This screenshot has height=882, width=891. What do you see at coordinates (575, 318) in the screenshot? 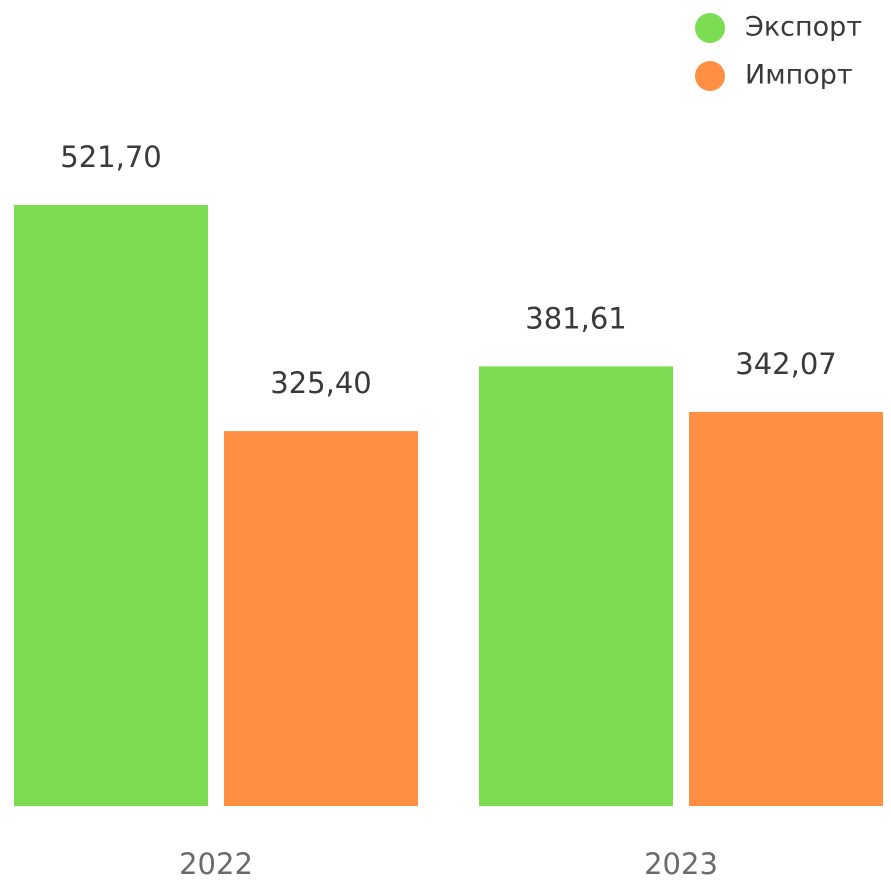
I see `value-label: 381,61` at bounding box center [575, 318].